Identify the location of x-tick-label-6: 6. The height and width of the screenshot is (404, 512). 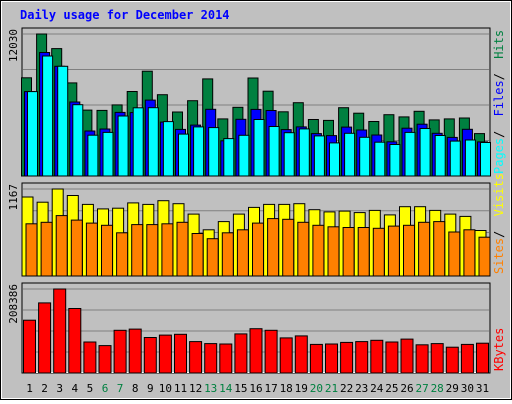
(105, 388).